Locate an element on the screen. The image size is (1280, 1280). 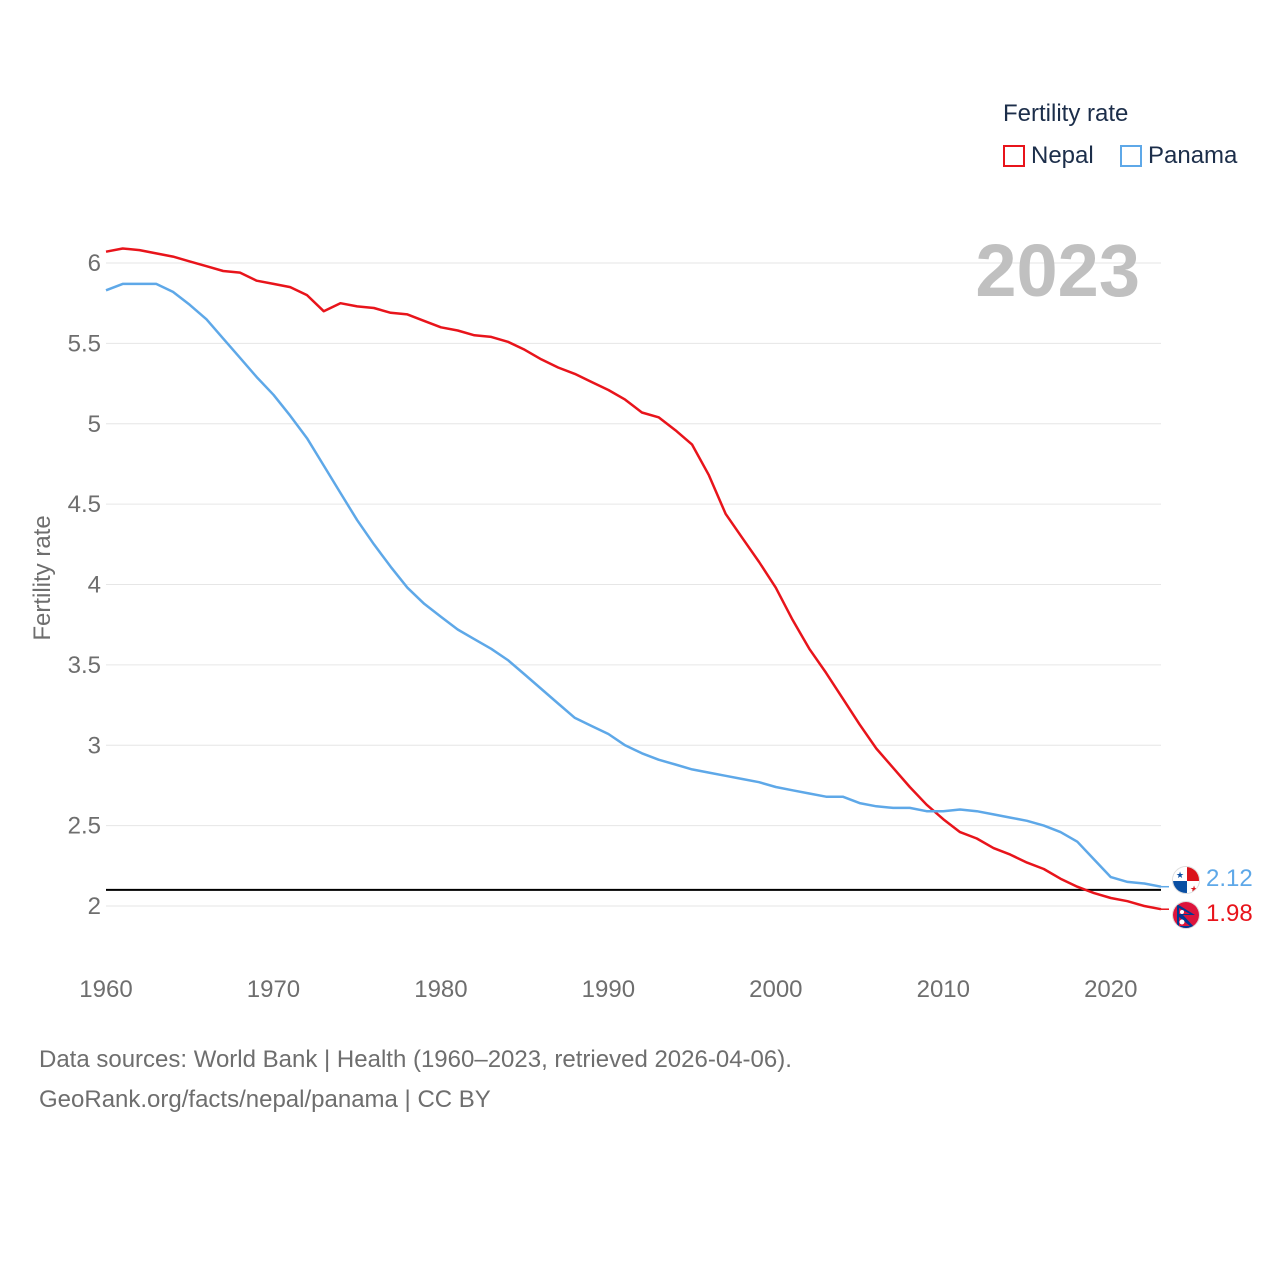
y-axis-label: Fertility rate is located at coordinates (42, 577).